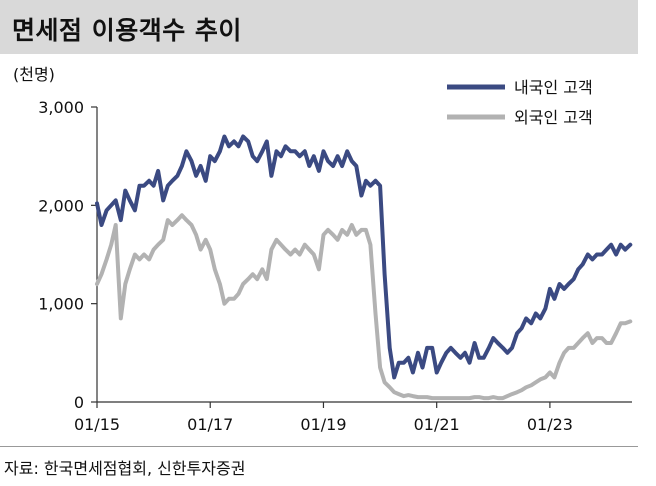 This screenshot has width=656, height=486. I want to click on title-bar: 면세점 이용객수 추이, so click(319, 27).